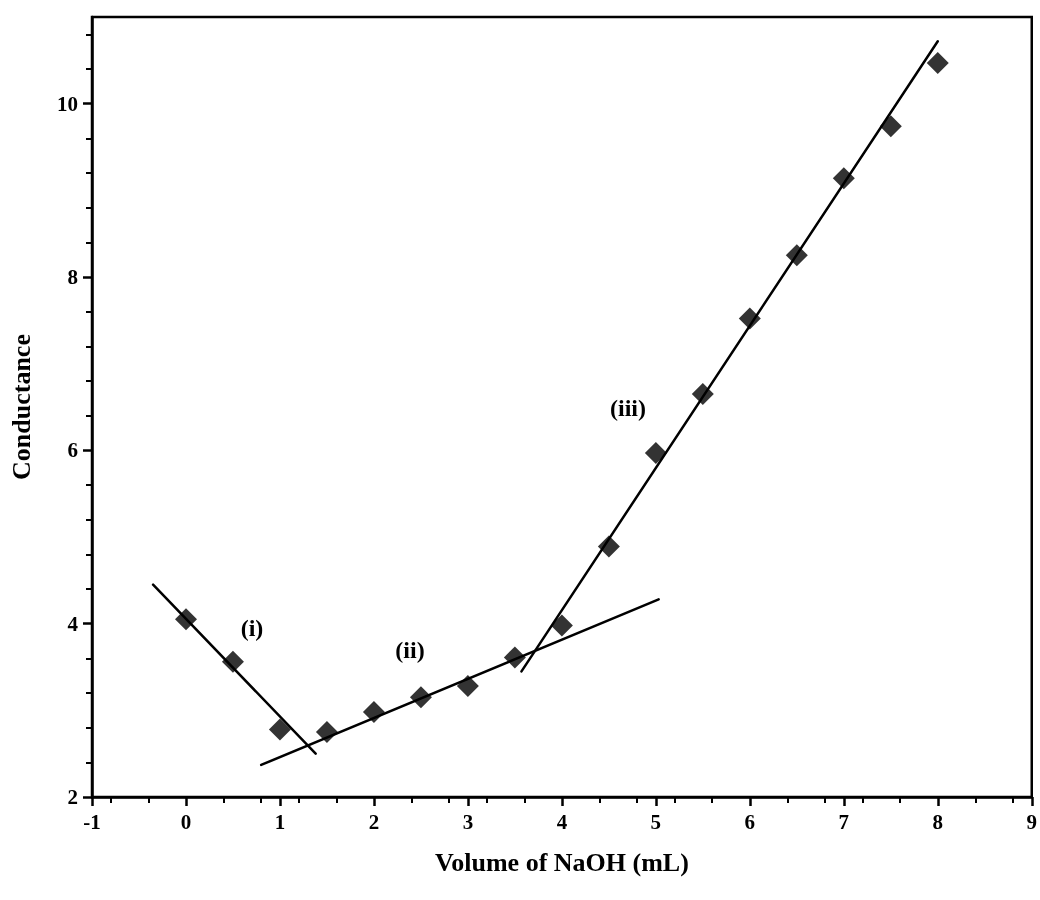 The width and height of the screenshot is (1040, 900). Describe the element at coordinates (92, 821) in the screenshot. I see `x-tick-label: -1` at that location.